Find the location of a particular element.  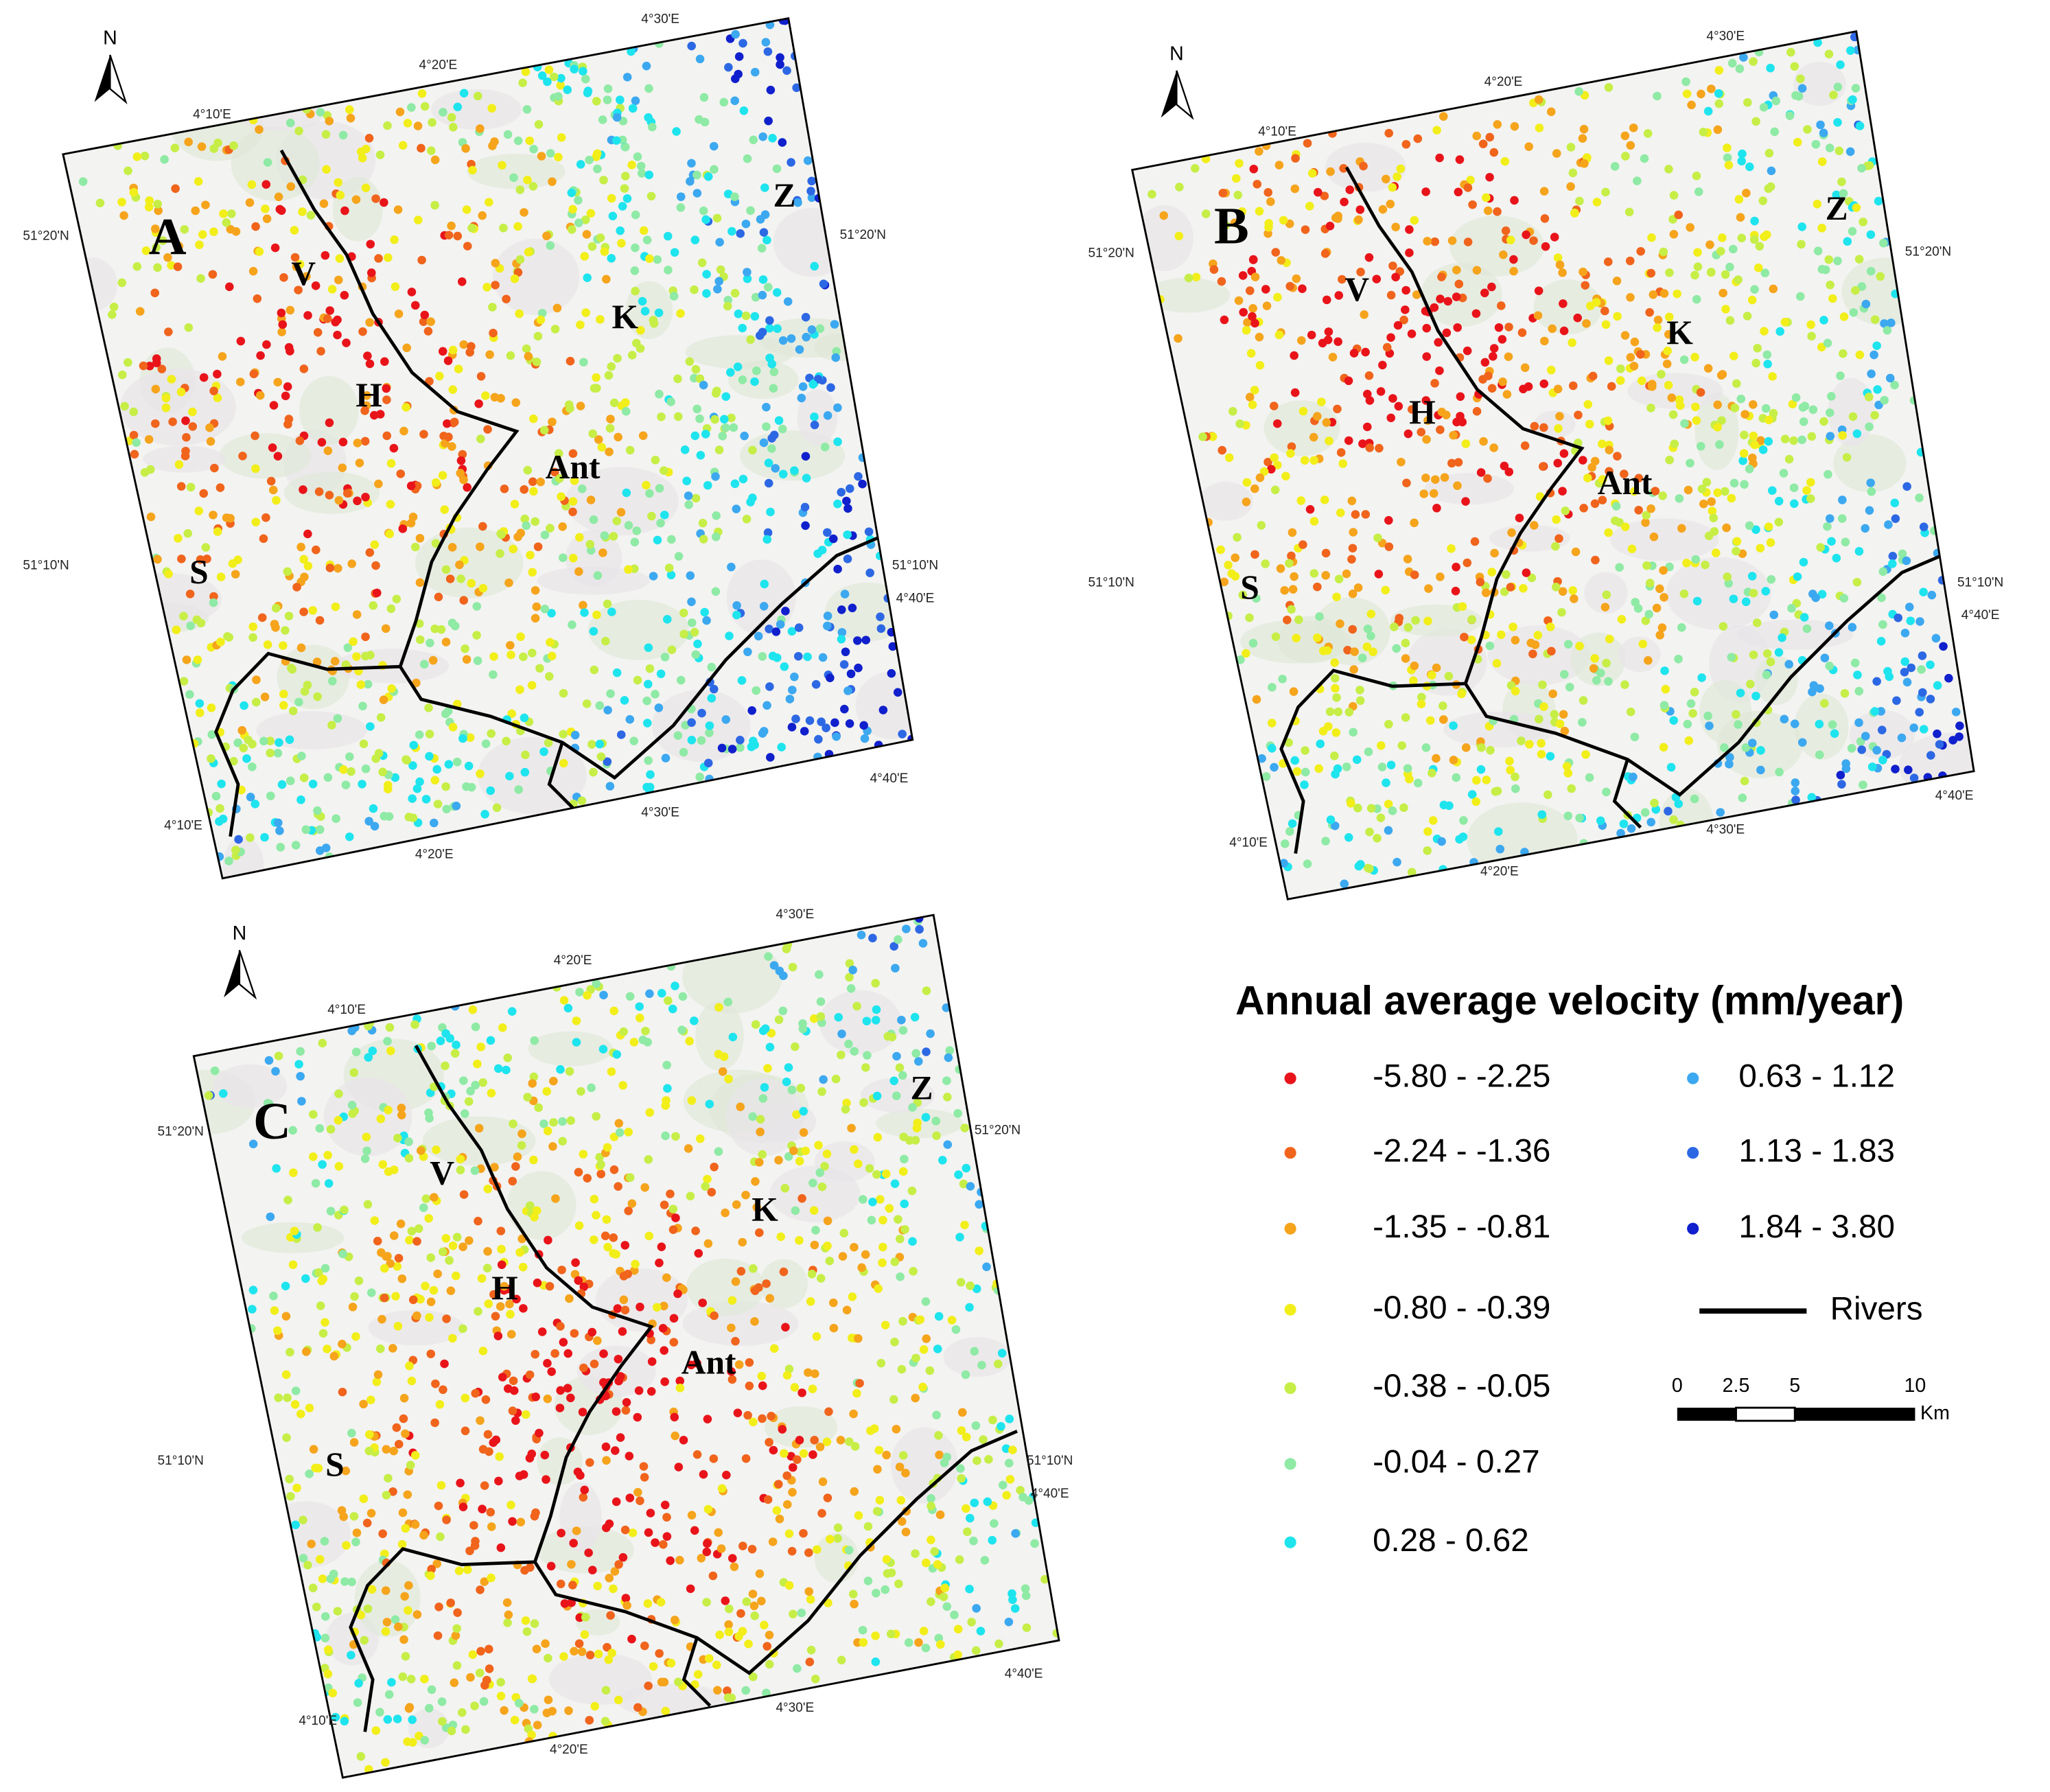

legend-label: -1.35 - -0.81 is located at coordinates (1461, 1227).